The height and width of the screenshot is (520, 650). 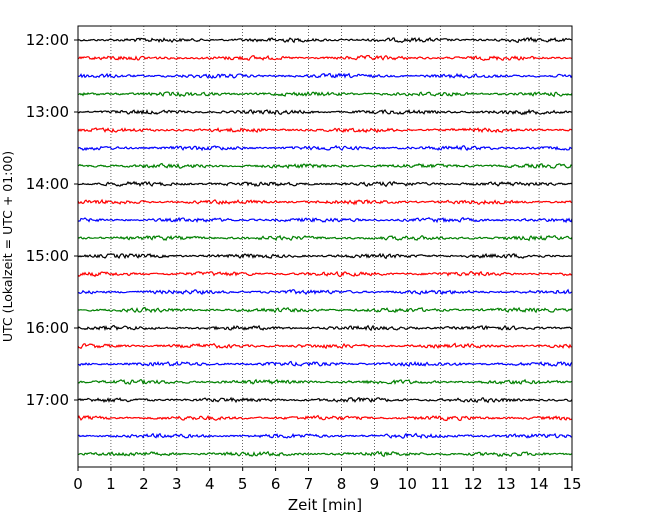 I want to click on y-tick-label: 16:00, so click(x=47, y=328).